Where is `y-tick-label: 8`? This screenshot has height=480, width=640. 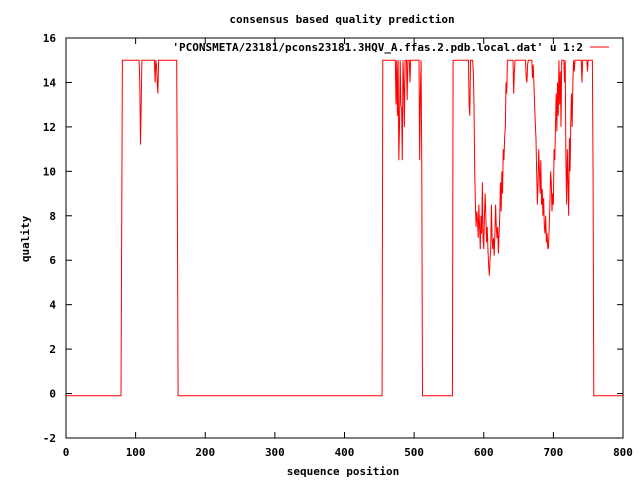 y-tick-label: 8 is located at coordinates (52, 216).